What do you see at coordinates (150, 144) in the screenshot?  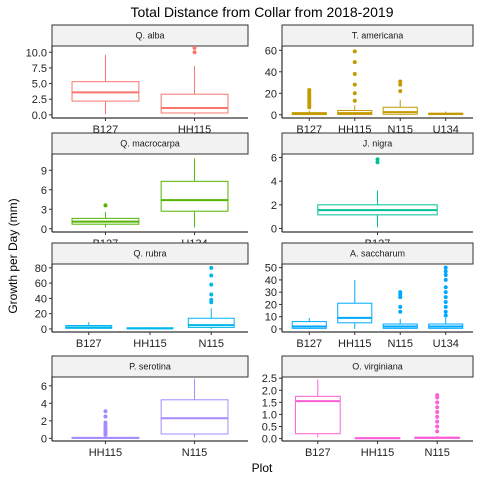 I see `facet-strip-label: Q. macrocarpa` at bounding box center [150, 144].